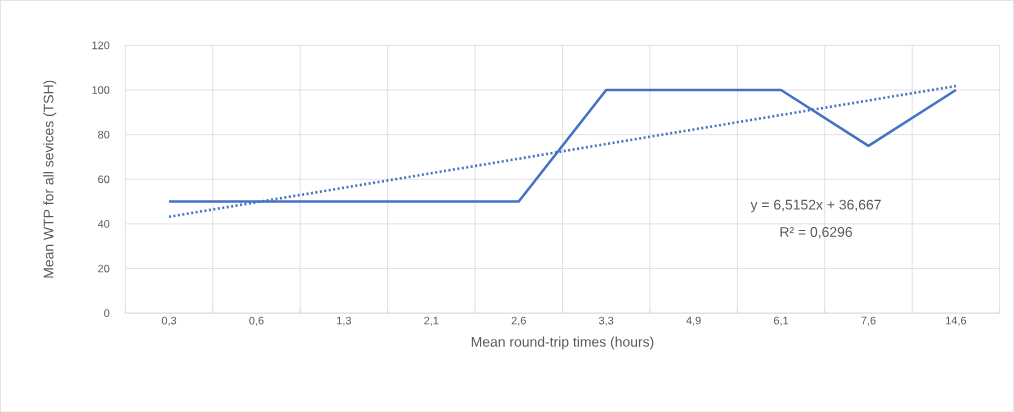  Describe the element at coordinates (431, 321) in the screenshot. I see `x-tick-label: 2,1` at that location.